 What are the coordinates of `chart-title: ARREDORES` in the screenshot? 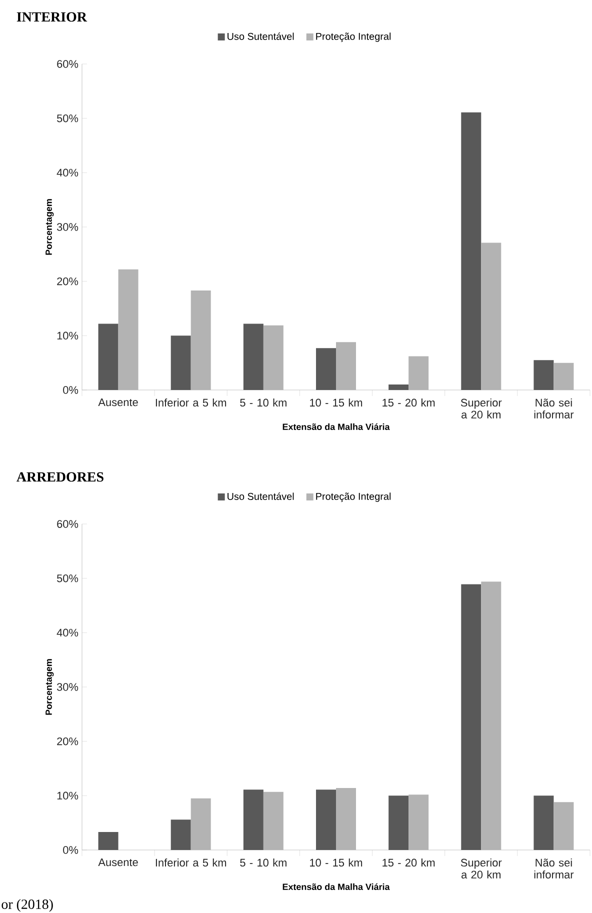 It's located at (60, 477).